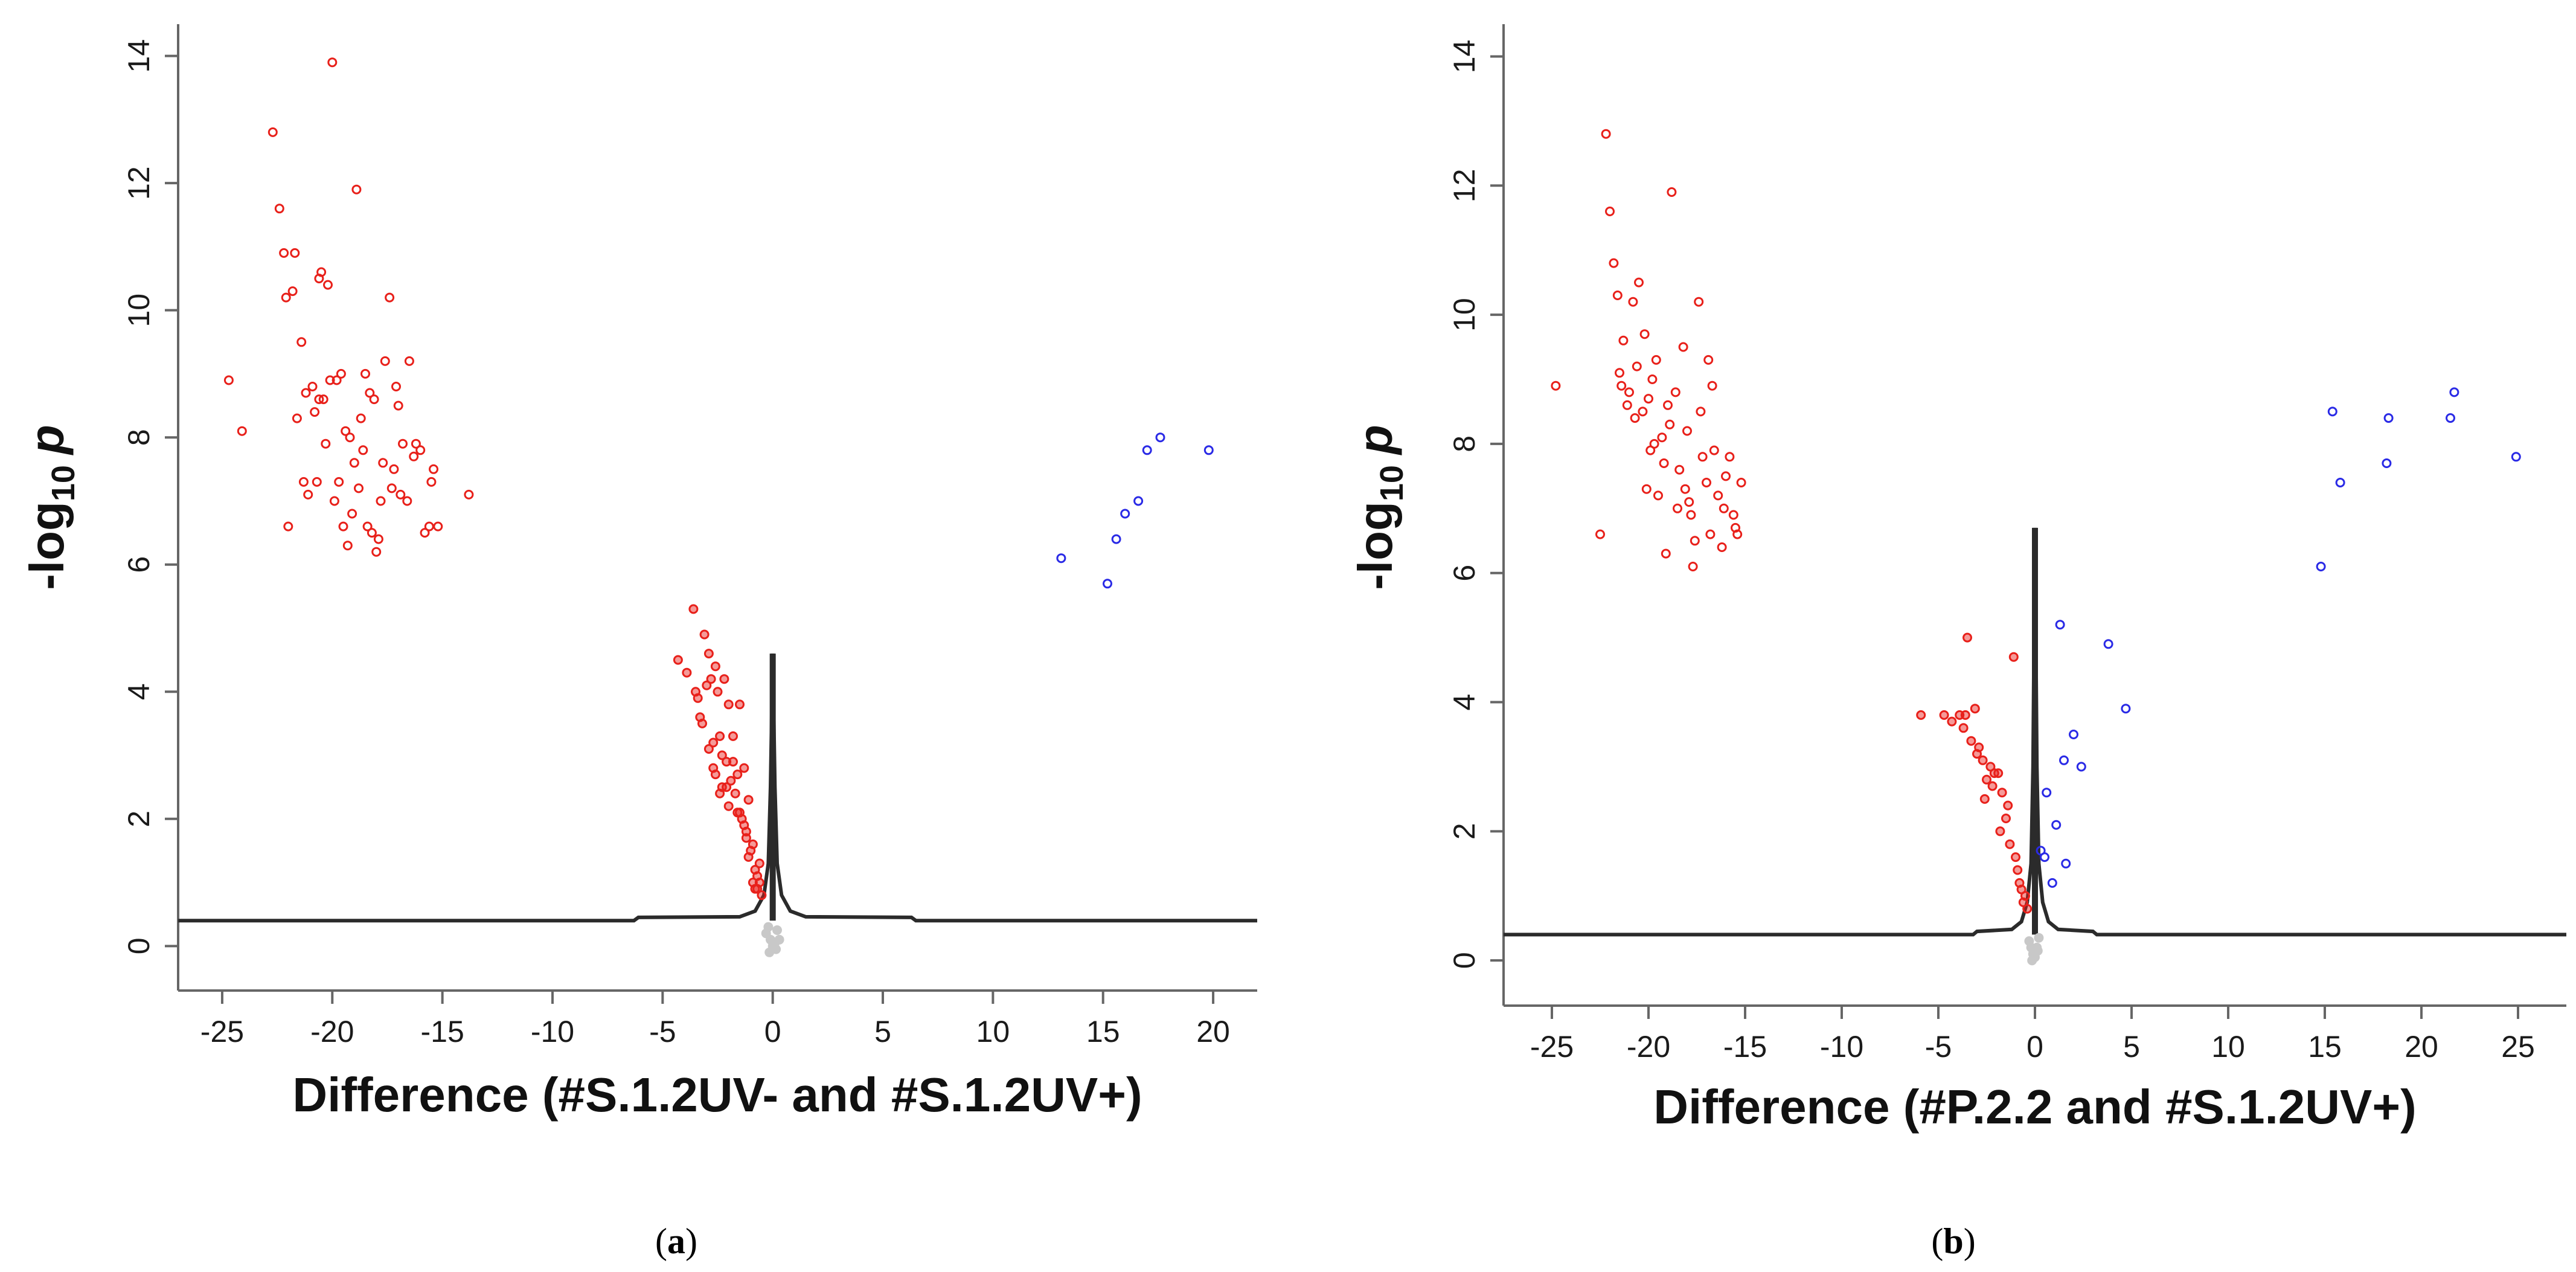 This screenshot has width=2576, height=1272. I want to click on panel-b-curve-layer, so click(2035, 732).